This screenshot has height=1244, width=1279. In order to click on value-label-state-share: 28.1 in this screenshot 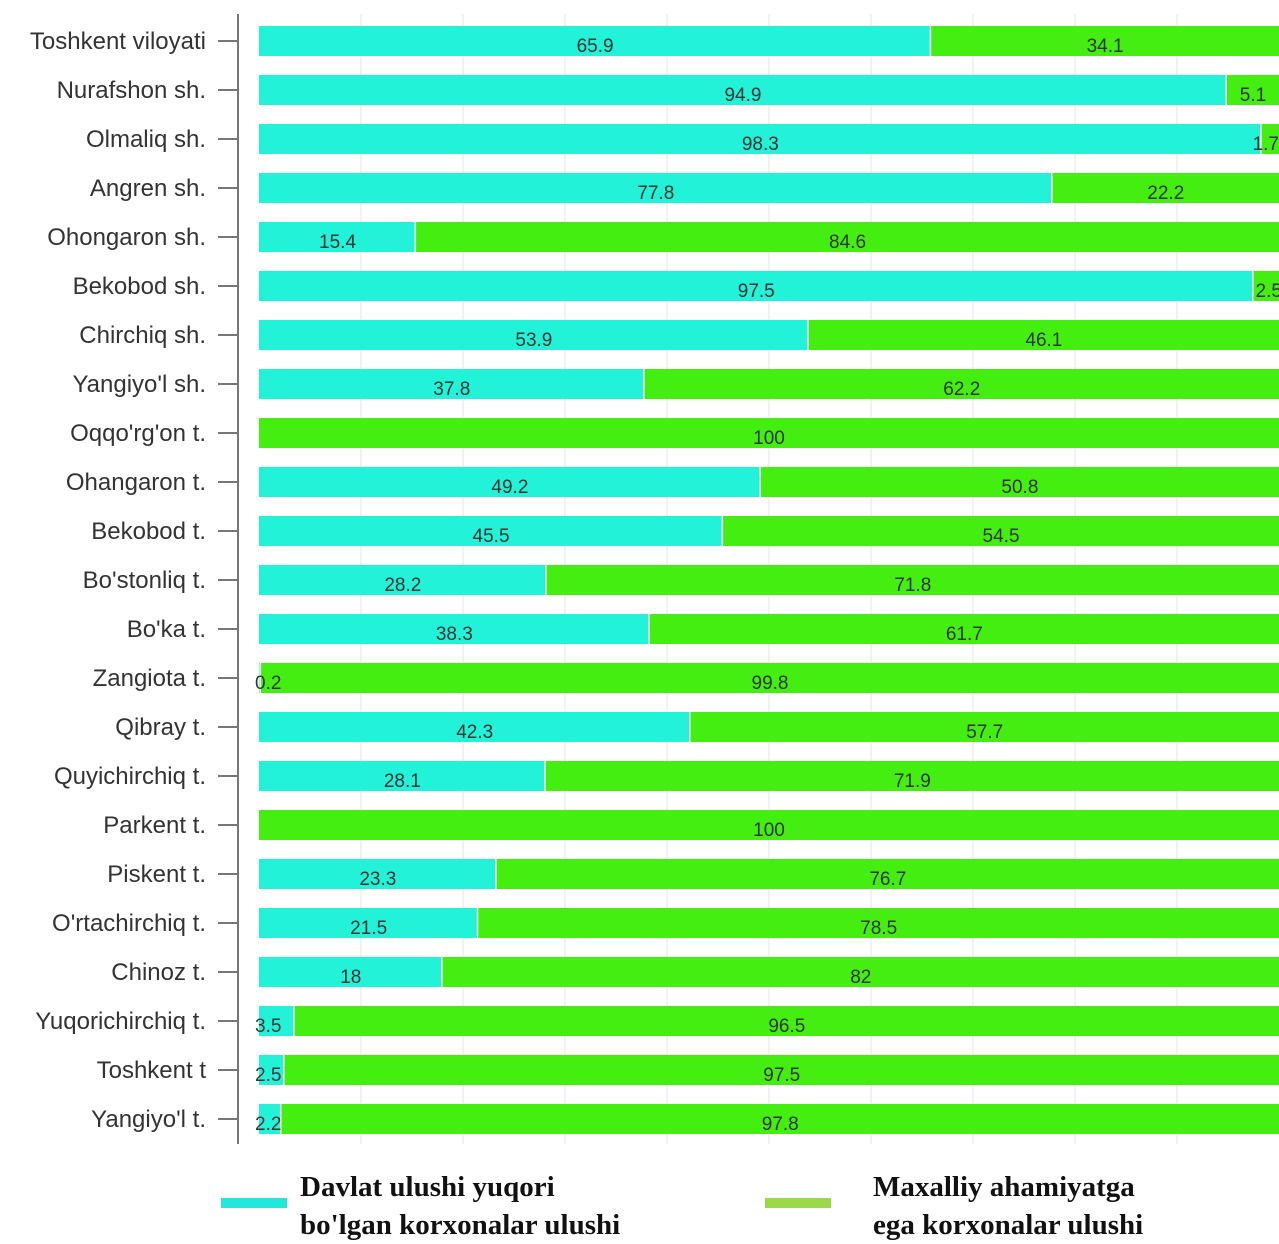, I will do `click(402, 781)`.